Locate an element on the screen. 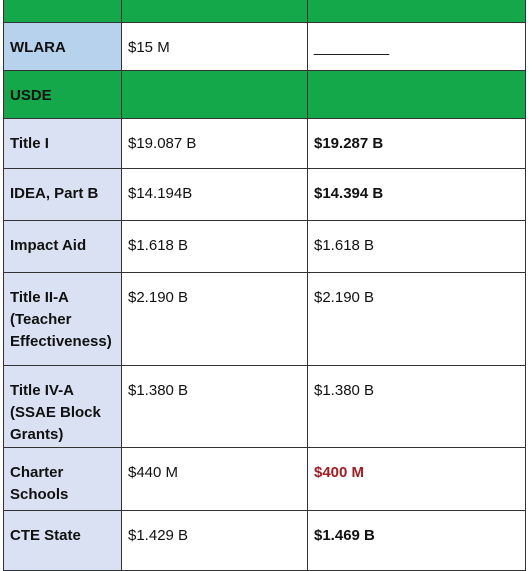 This screenshot has width=530, height=571. table-row: IDEA, Part B $14.194B $14.394 B is located at coordinates (264, 194).